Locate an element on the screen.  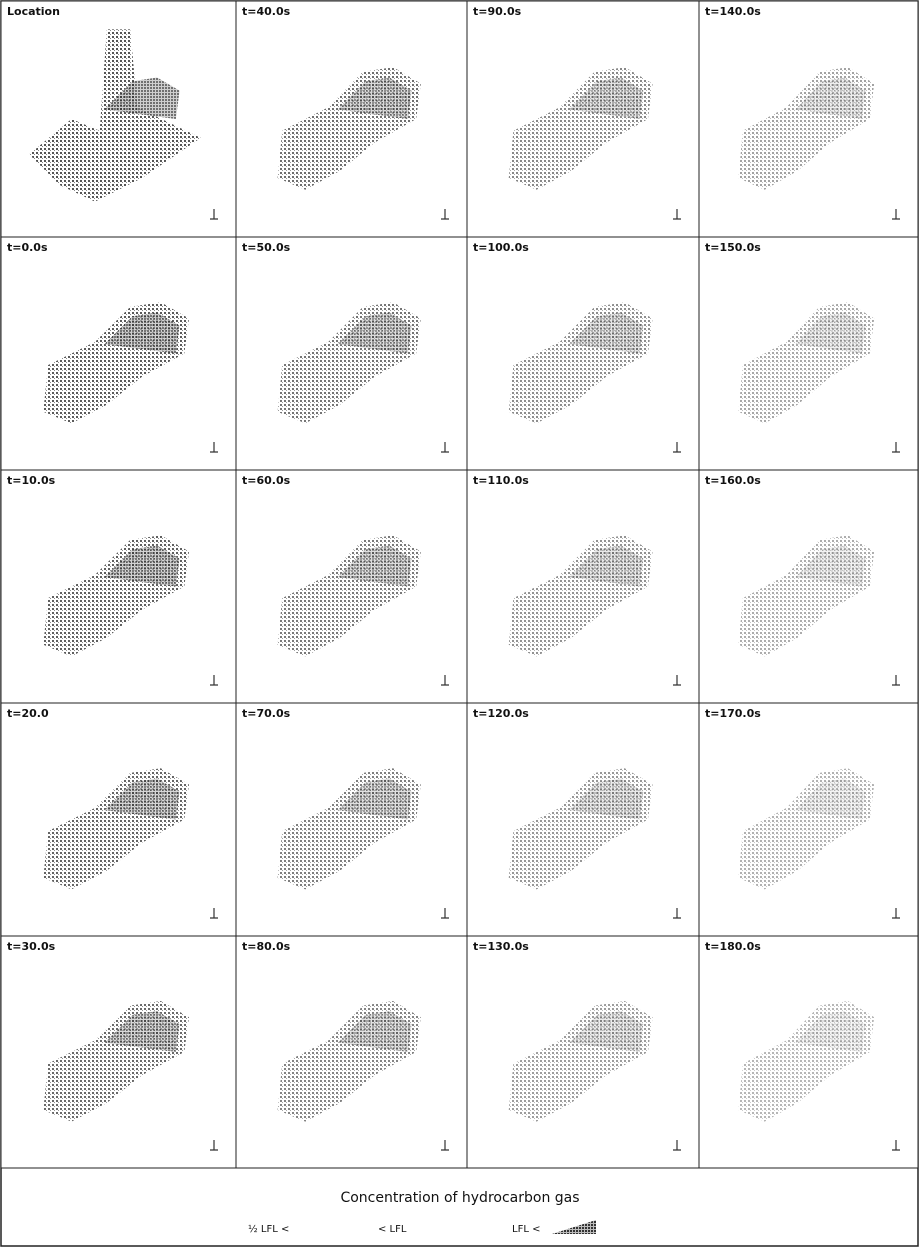
panel-label: t=130.0s is located at coordinates (501, 946).